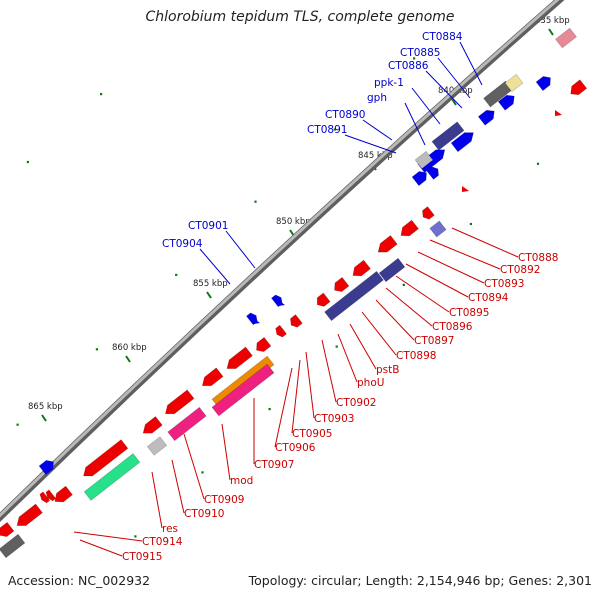 The image size is (600, 600). Describe the element at coordinates (356, 403) in the screenshot. I see `gene-label-reverse: CT0902` at that location.